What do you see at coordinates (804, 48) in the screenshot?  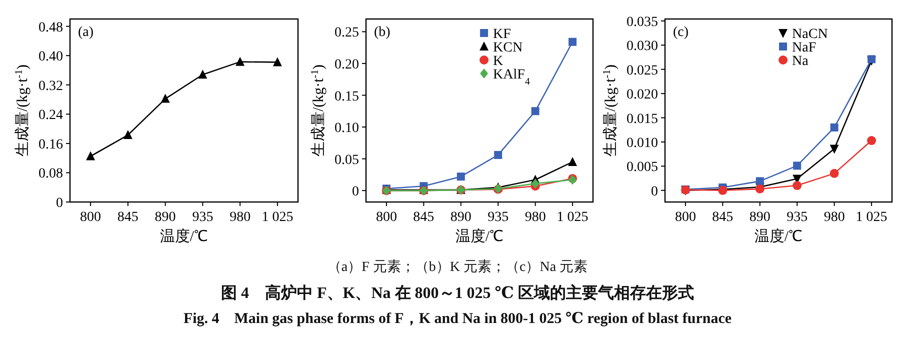 I see `legend-label: NaF` at bounding box center [804, 48].